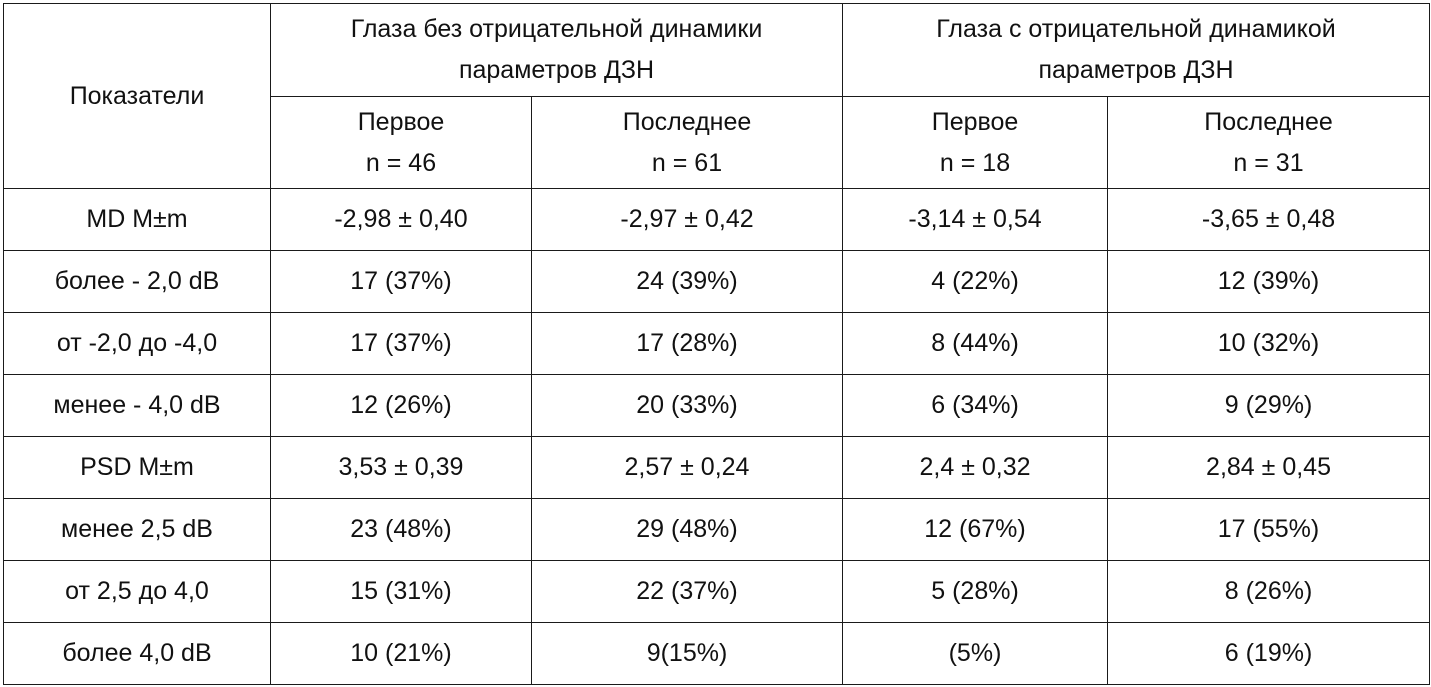 This screenshot has height=687, width=1431. What do you see at coordinates (1269, 281) in the screenshot?
I see `table-cell: 12 (39%)` at bounding box center [1269, 281].